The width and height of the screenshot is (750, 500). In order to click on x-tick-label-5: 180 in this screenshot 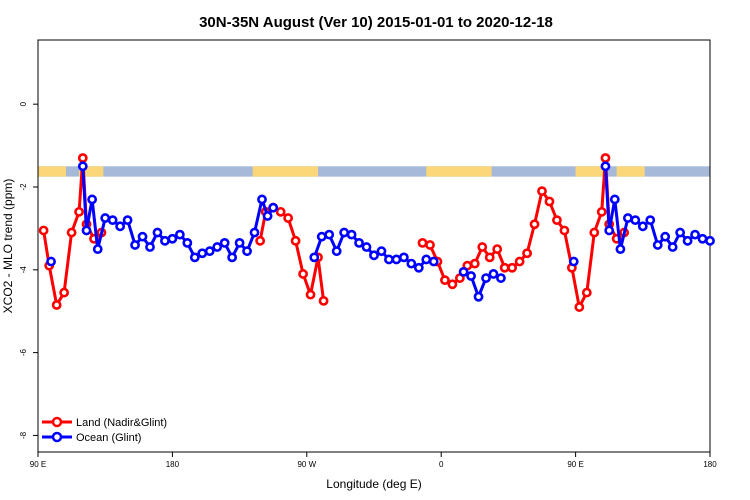, I will do `click(710, 464)`.